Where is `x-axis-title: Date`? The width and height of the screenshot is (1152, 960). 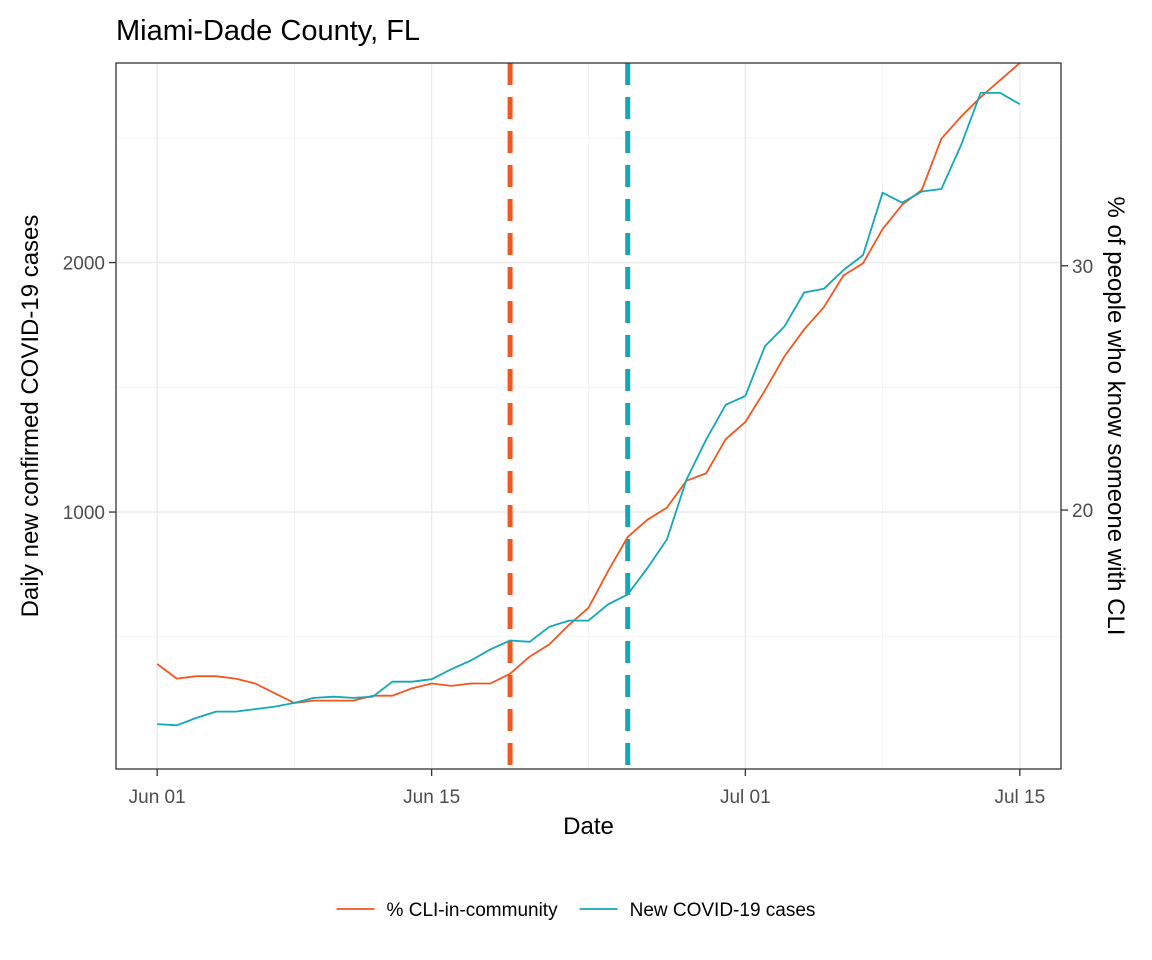 x-axis-title: Date is located at coordinates (588, 826).